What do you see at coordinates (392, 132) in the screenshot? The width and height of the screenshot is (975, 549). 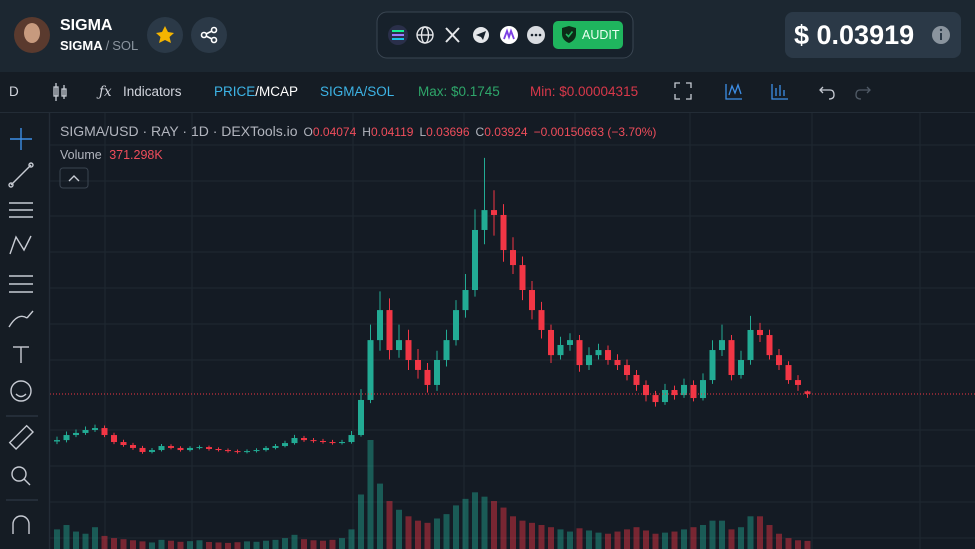 I see `ohlc-value: 0.04119` at bounding box center [392, 132].